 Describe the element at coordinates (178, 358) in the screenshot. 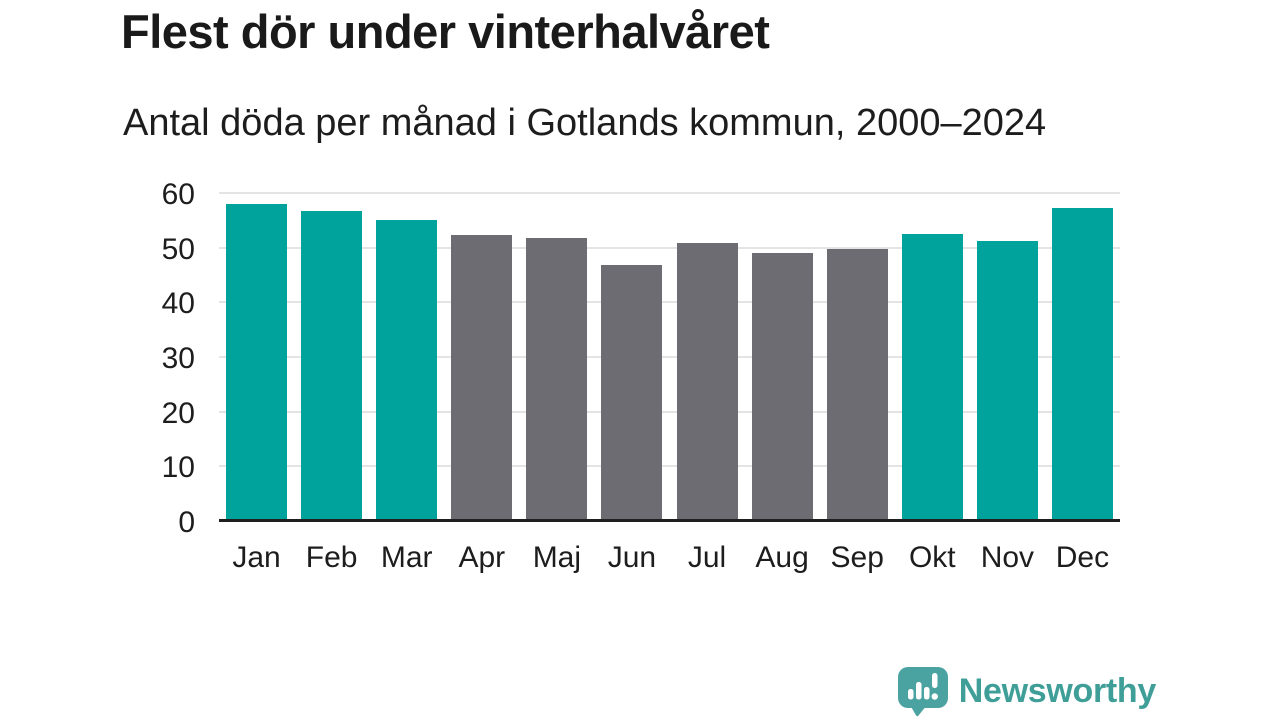

I see `y-tick-label-30: 30` at that location.